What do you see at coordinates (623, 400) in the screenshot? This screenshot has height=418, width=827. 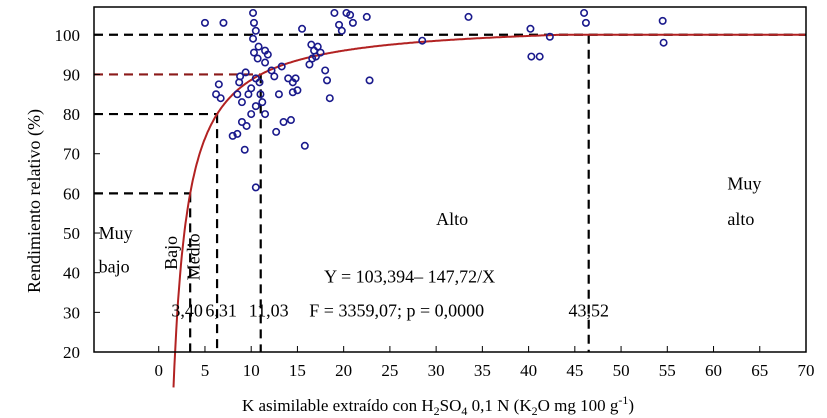 I see `x-axis-label-superscript: -1` at bounding box center [623, 400].